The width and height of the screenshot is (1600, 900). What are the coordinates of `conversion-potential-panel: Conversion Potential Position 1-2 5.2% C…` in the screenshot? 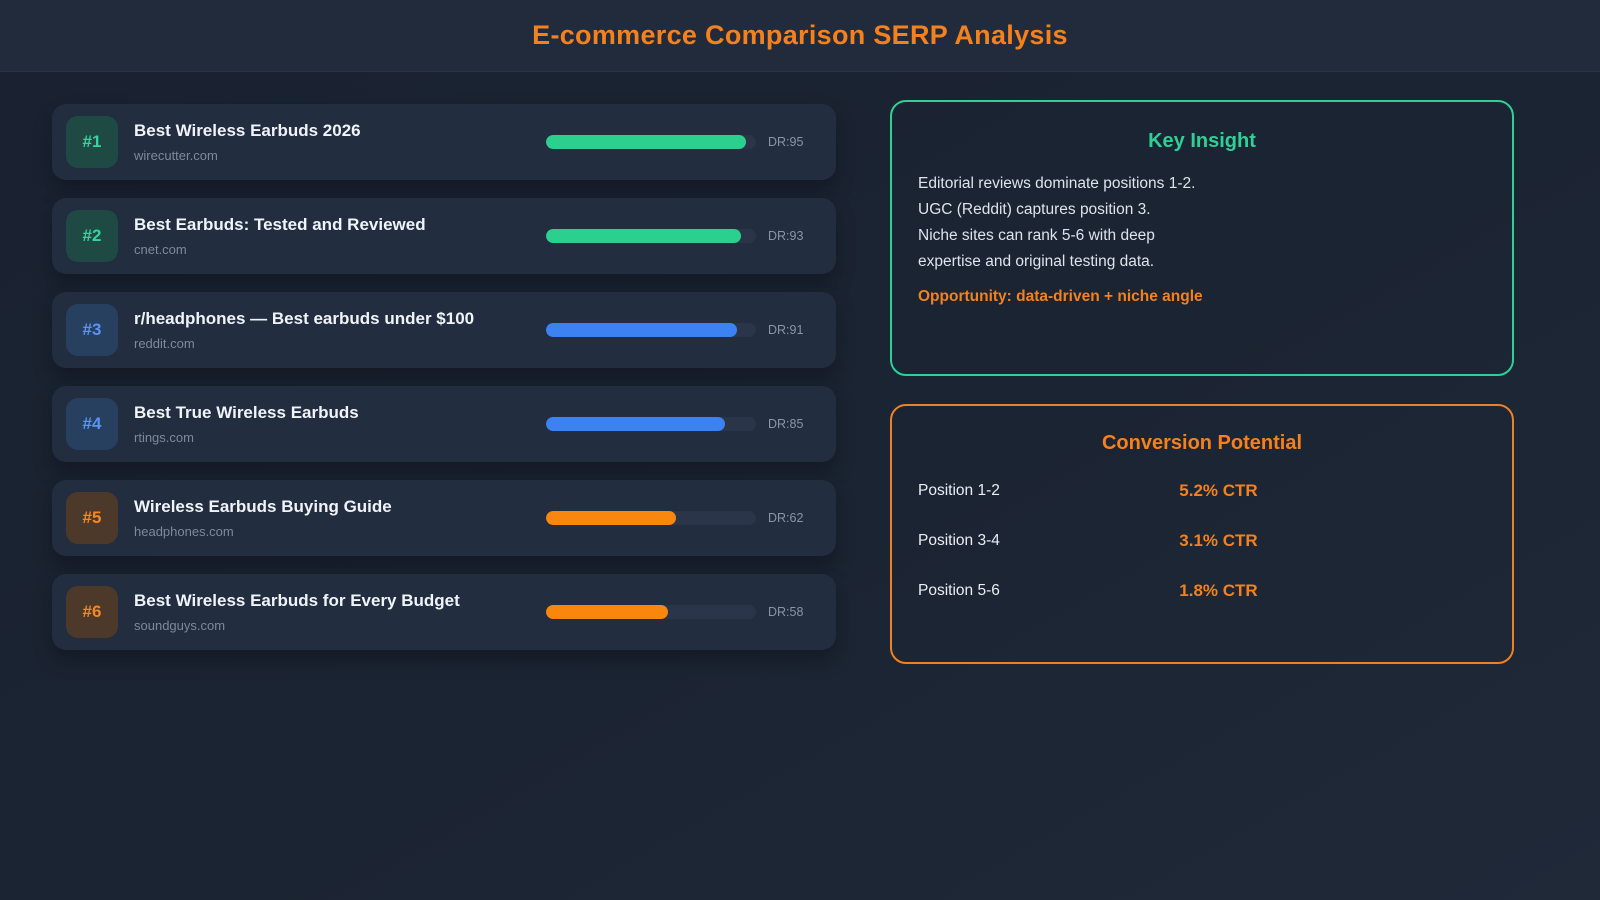 It's located at (1202, 534).